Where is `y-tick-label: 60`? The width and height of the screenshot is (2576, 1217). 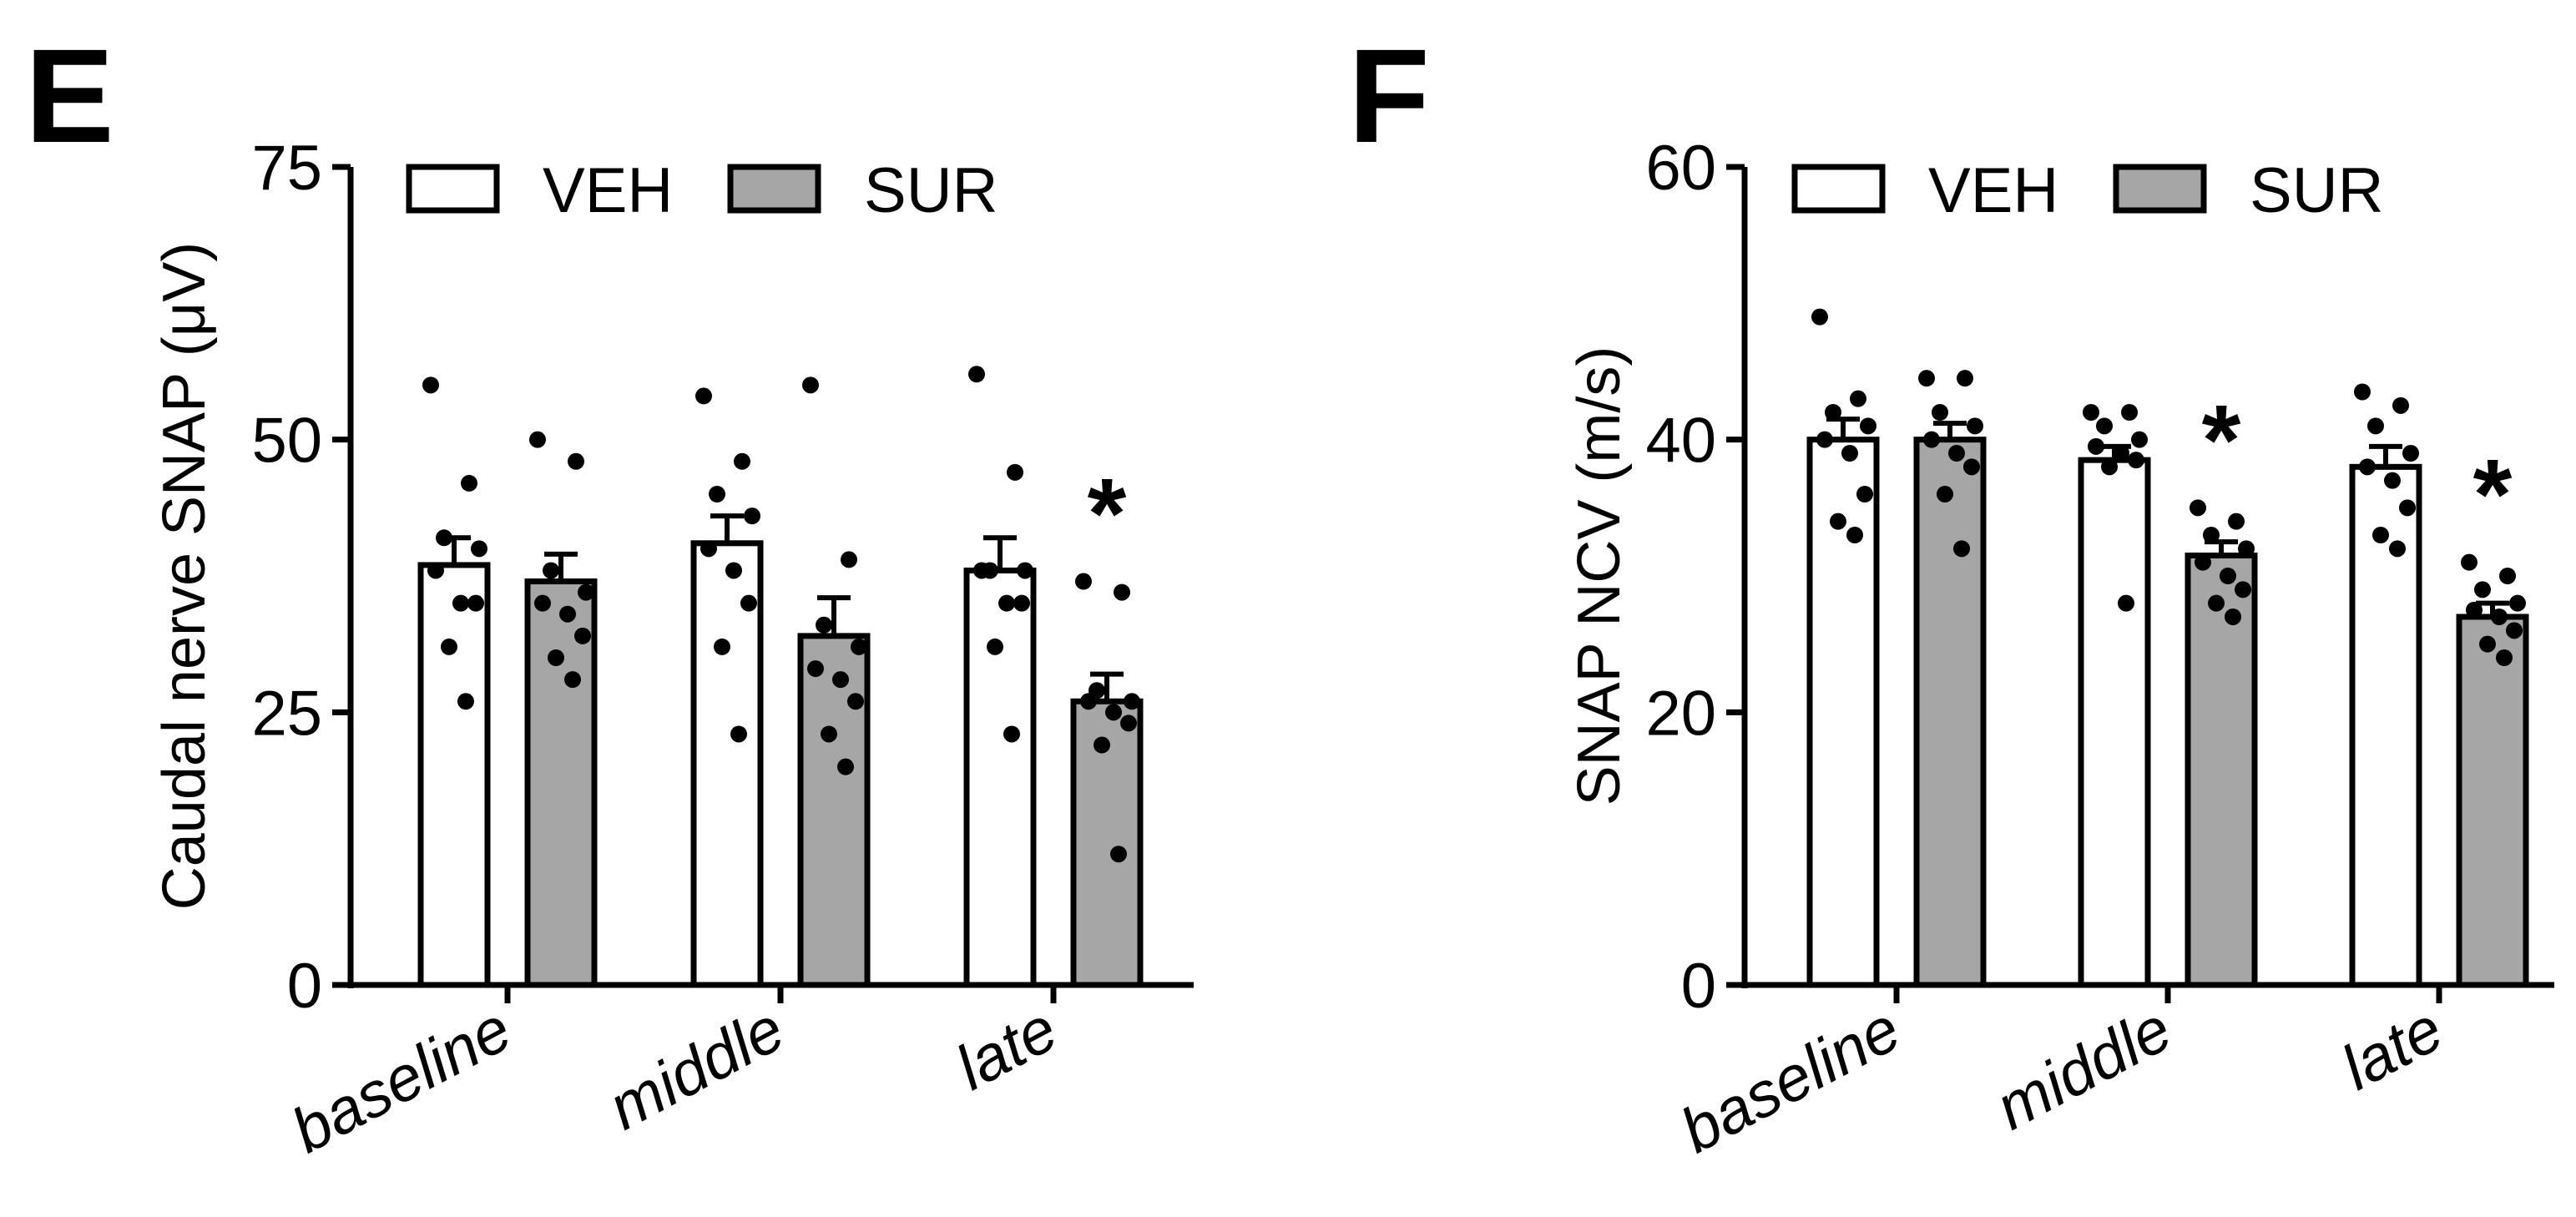
y-tick-label: 60 is located at coordinates (1680, 168).